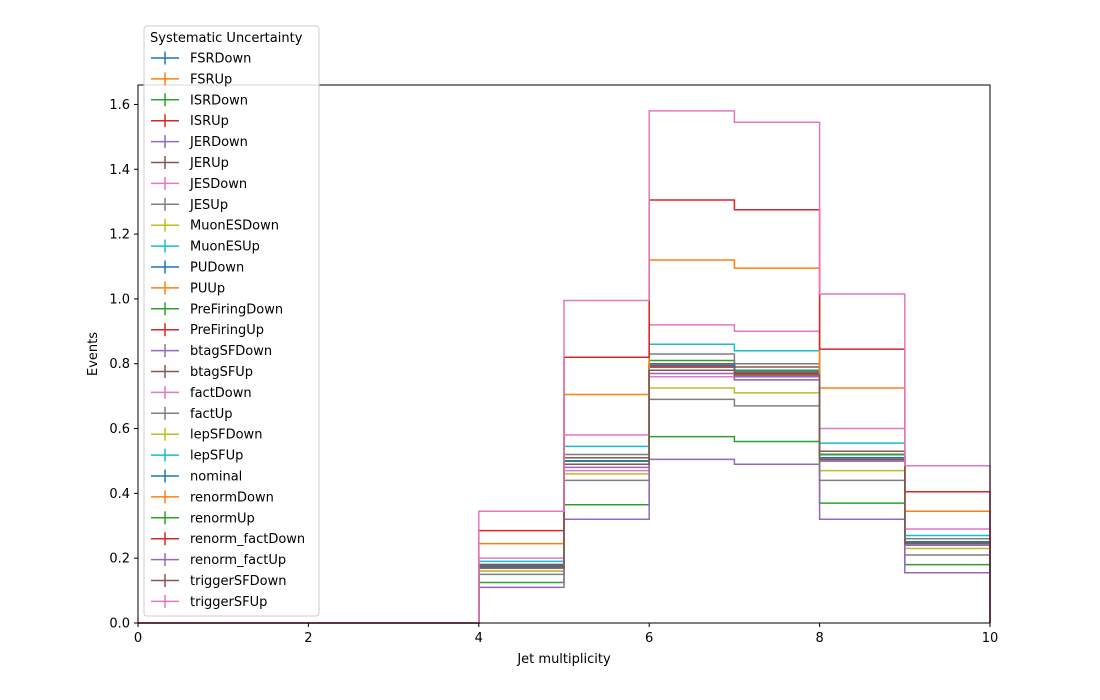 This screenshot has height=700, width=1100. I want to click on legend-entry-PreFiringUp: PreFiringUp, so click(207, 330).